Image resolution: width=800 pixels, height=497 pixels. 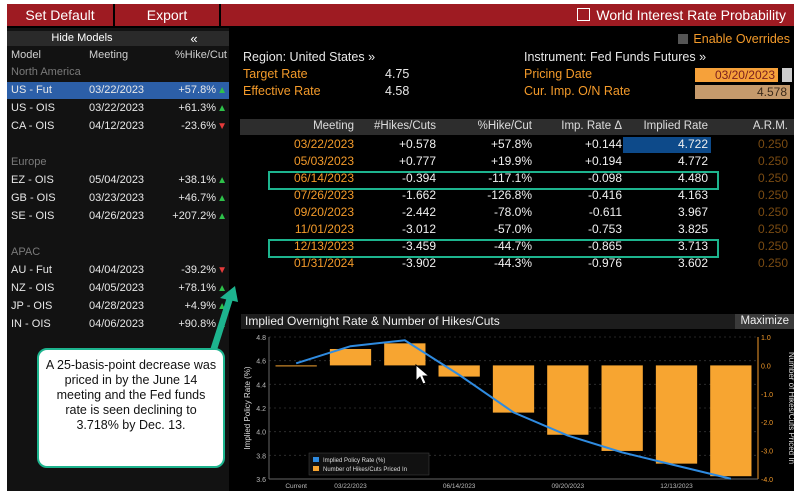 I want to click on maximize-button: Maximize, so click(x=764, y=321).